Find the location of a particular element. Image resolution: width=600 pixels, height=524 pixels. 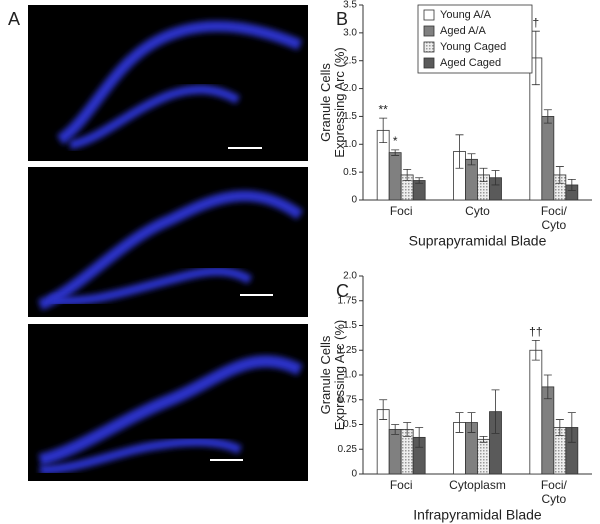

x-tick-label: Cytoplasm is located at coordinates (477, 485).